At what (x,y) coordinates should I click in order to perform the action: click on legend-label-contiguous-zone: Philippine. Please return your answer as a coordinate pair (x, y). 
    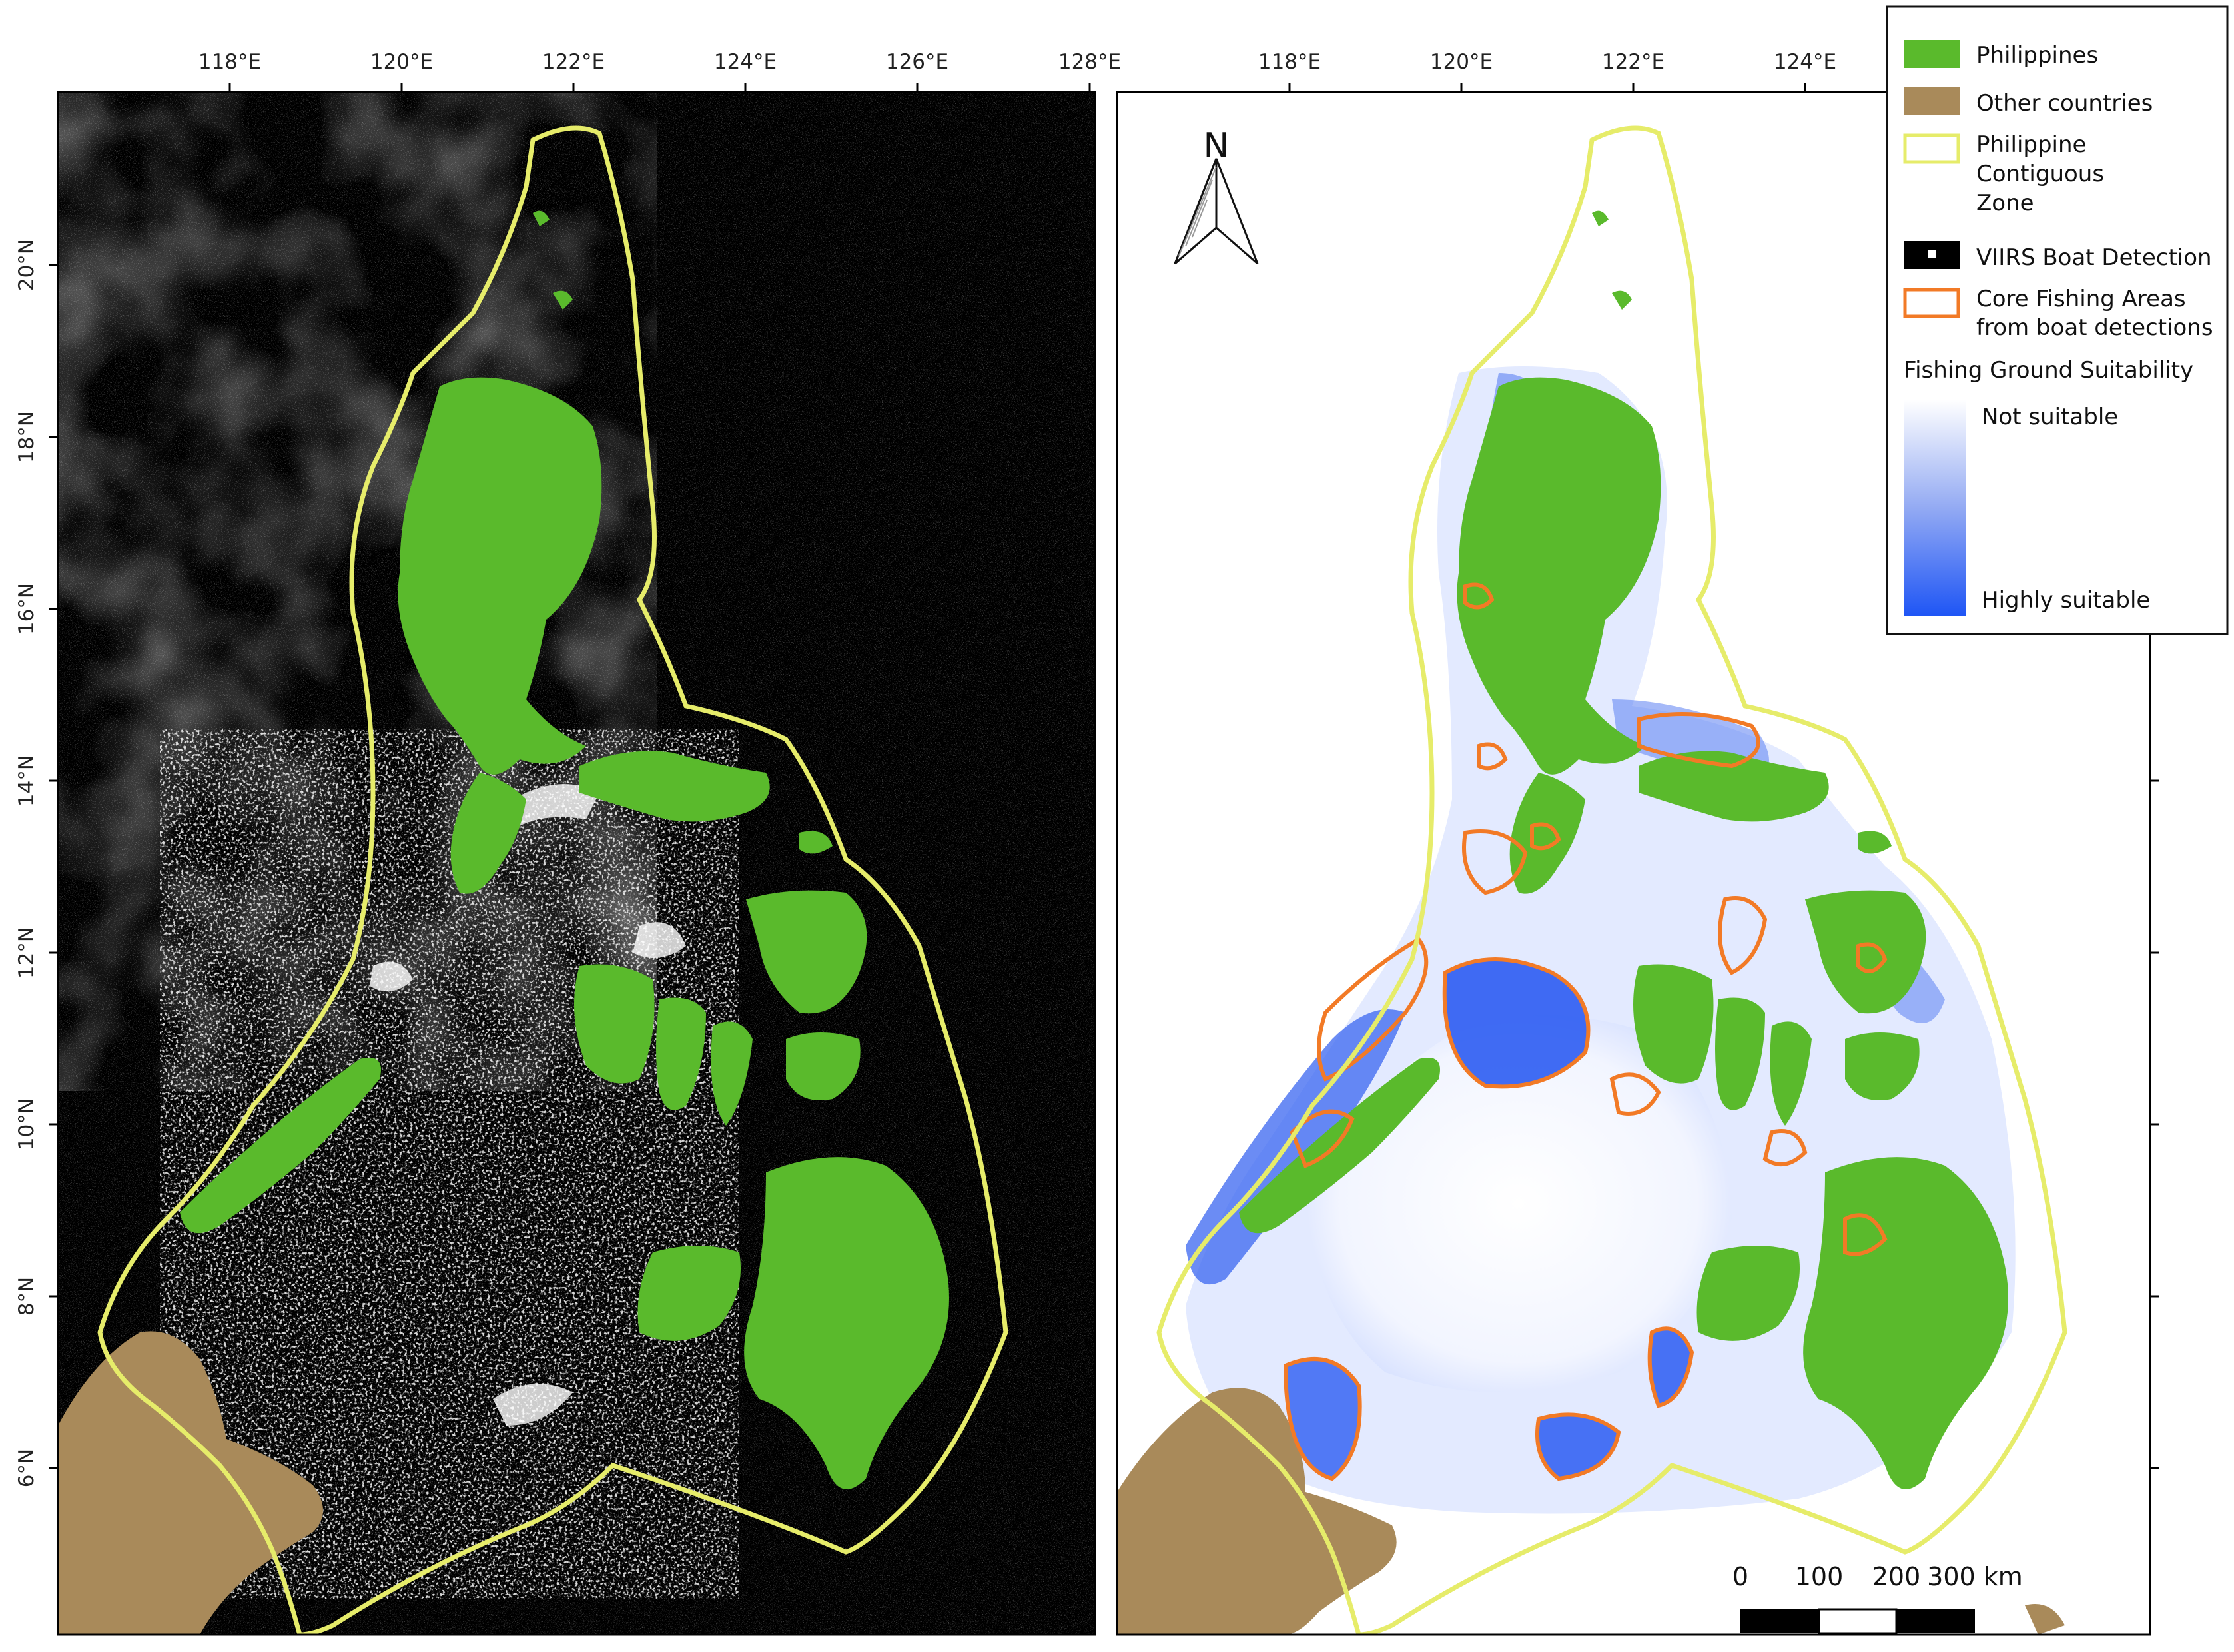
    Looking at the image, I should click on (2031, 144).